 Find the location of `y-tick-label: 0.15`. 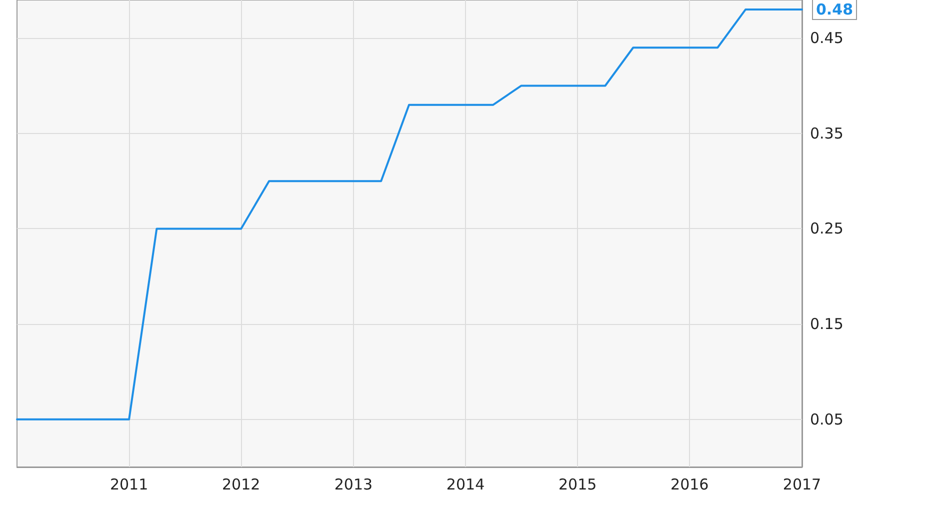

y-tick-label: 0.15 is located at coordinates (827, 324).